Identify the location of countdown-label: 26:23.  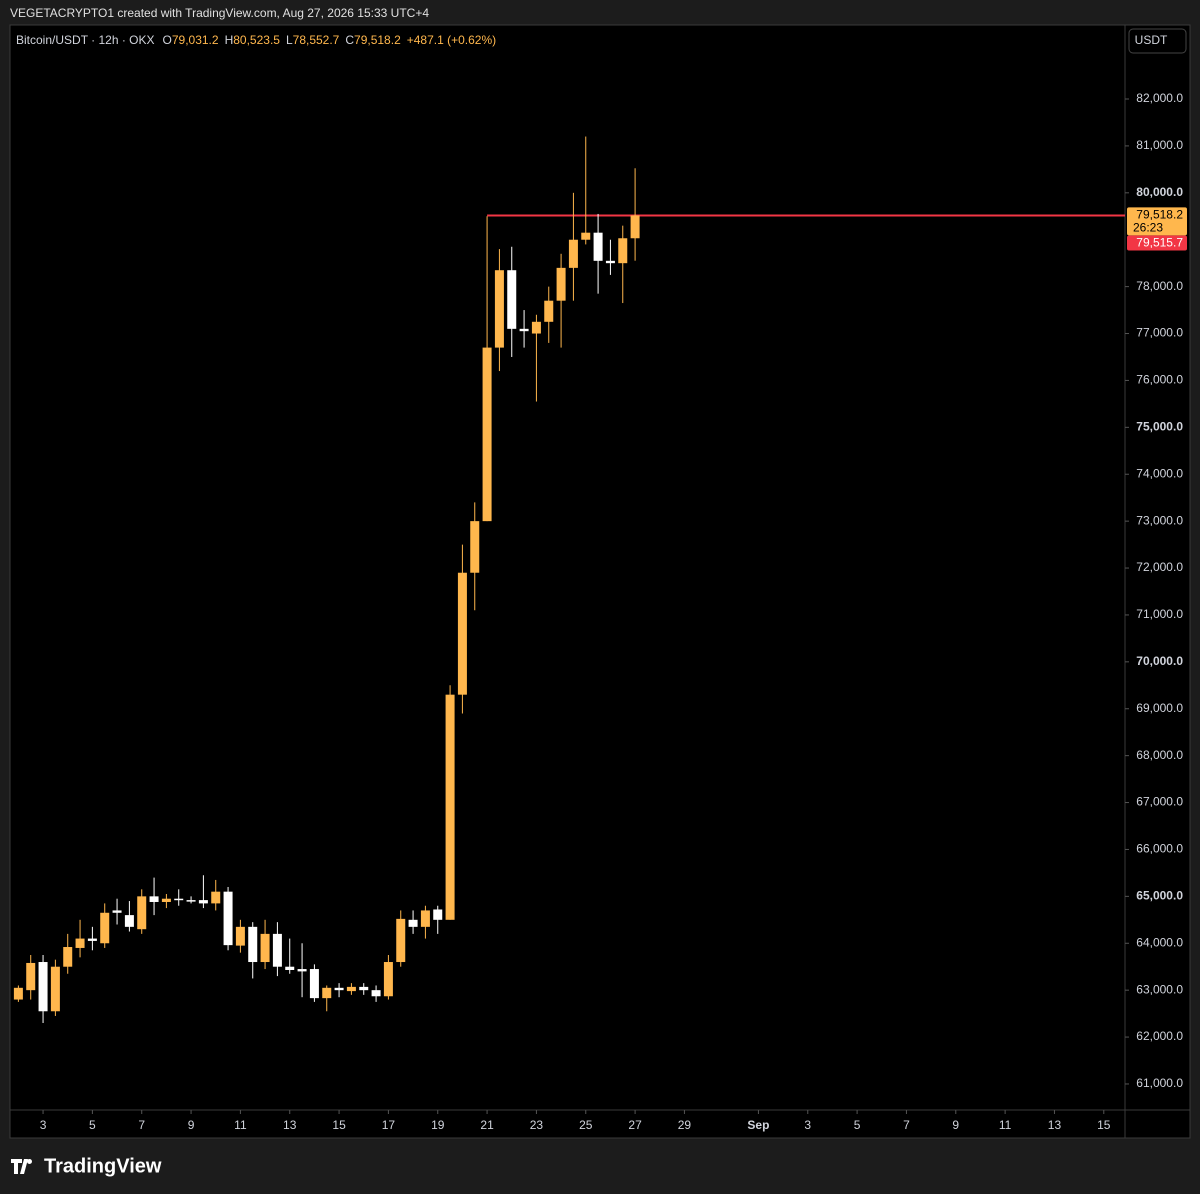
(1148, 228).